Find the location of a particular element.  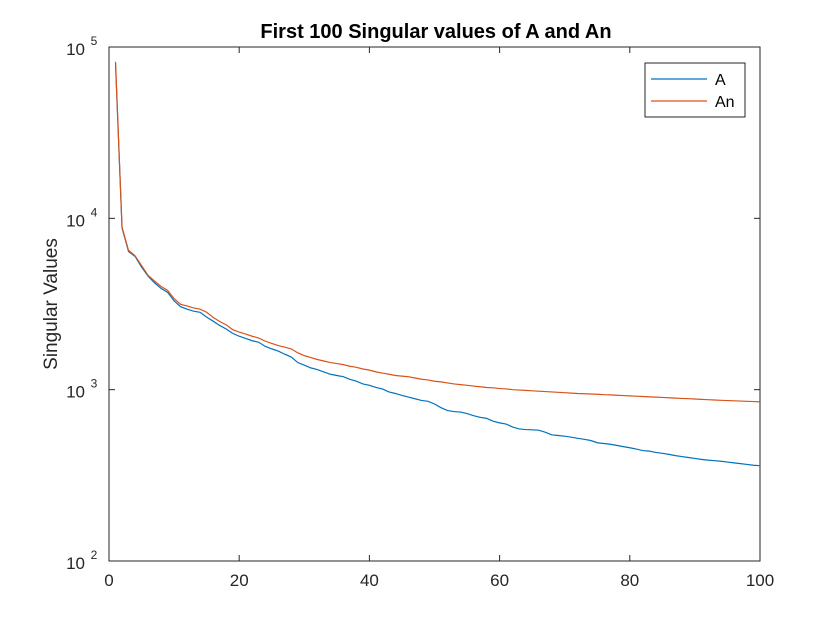

legend: A An is located at coordinates (695, 90).